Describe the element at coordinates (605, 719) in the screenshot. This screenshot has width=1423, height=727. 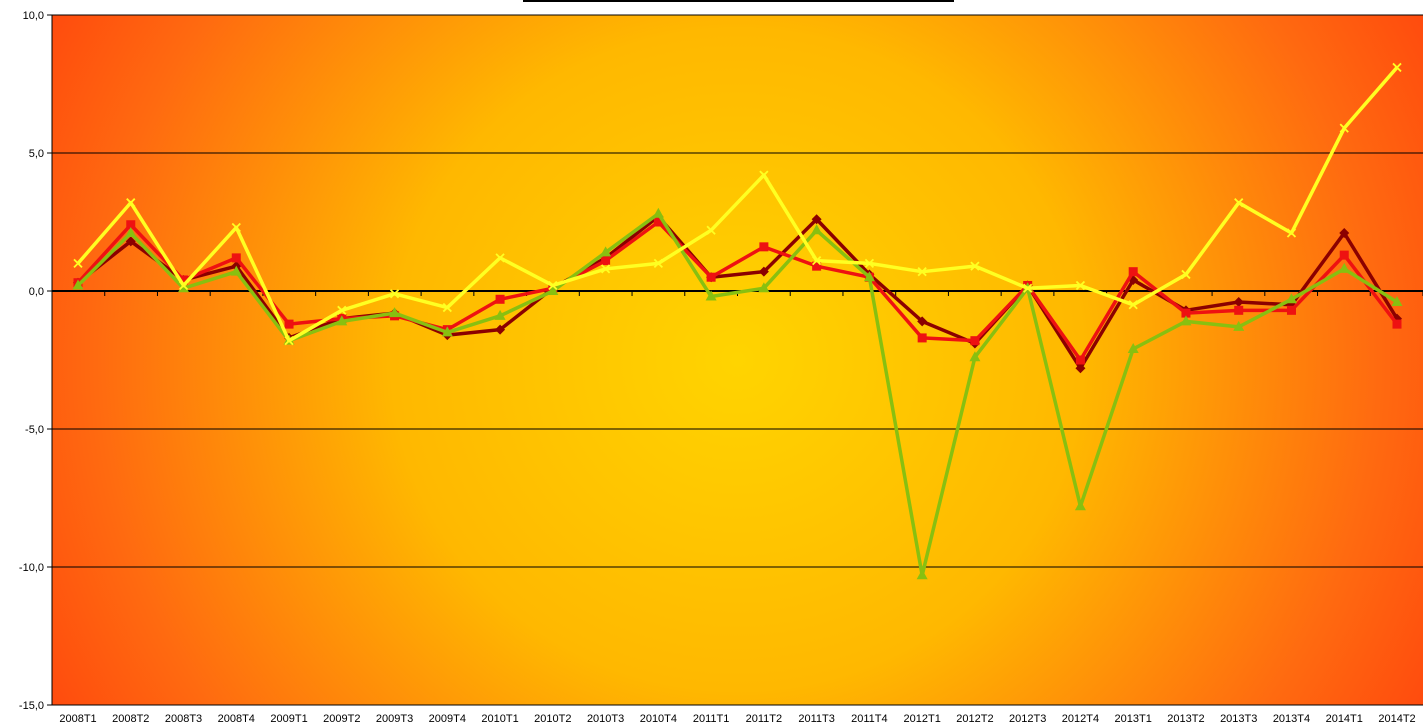
I see `x-tick-label: 2010T3` at that location.